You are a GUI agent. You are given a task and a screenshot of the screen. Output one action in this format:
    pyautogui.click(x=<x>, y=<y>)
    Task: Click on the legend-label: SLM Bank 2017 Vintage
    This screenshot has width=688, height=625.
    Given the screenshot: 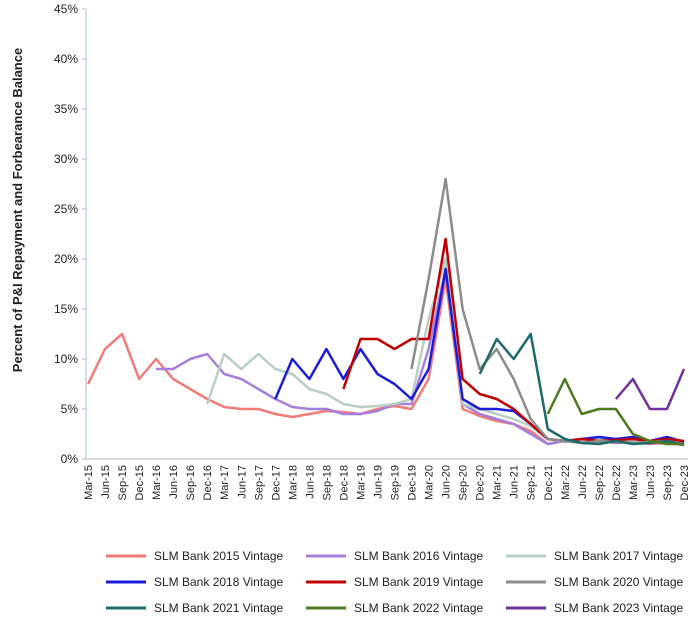 What is the action you would take?
    pyautogui.click(x=619, y=556)
    